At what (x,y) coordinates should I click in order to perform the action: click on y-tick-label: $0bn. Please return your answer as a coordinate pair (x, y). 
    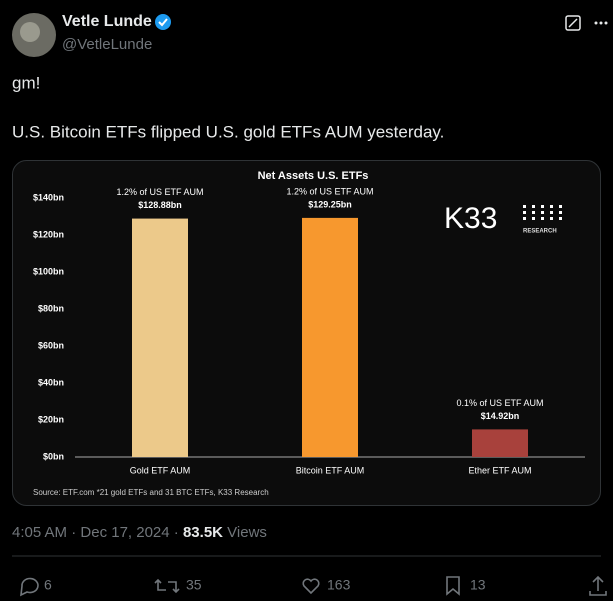
    Looking at the image, I should click on (53, 456).